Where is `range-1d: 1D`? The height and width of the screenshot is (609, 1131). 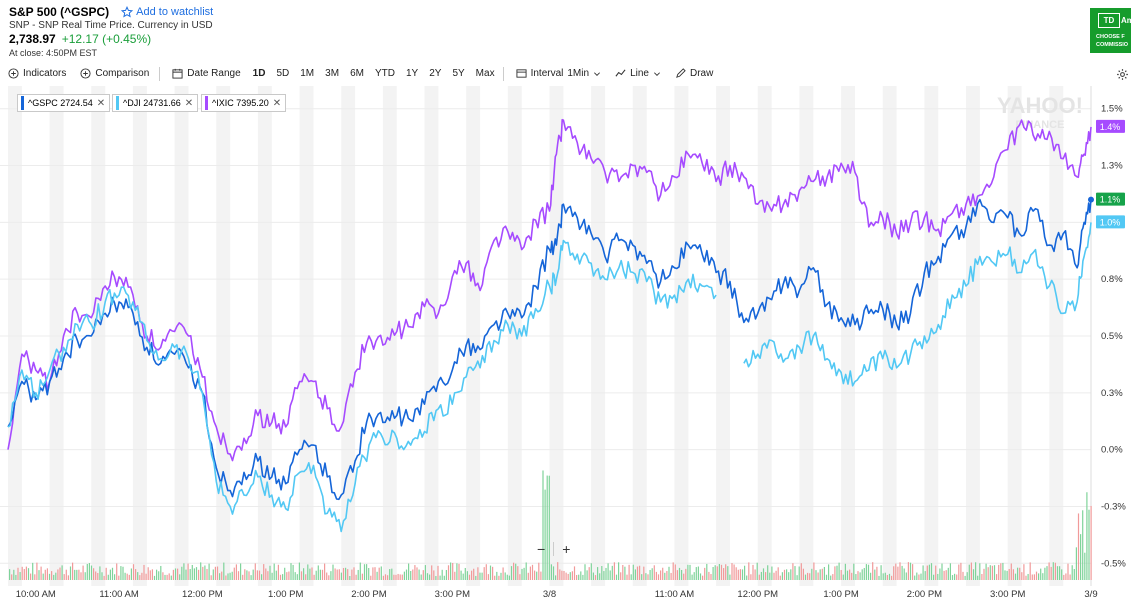 range-1d: 1D is located at coordinates (259, 73).